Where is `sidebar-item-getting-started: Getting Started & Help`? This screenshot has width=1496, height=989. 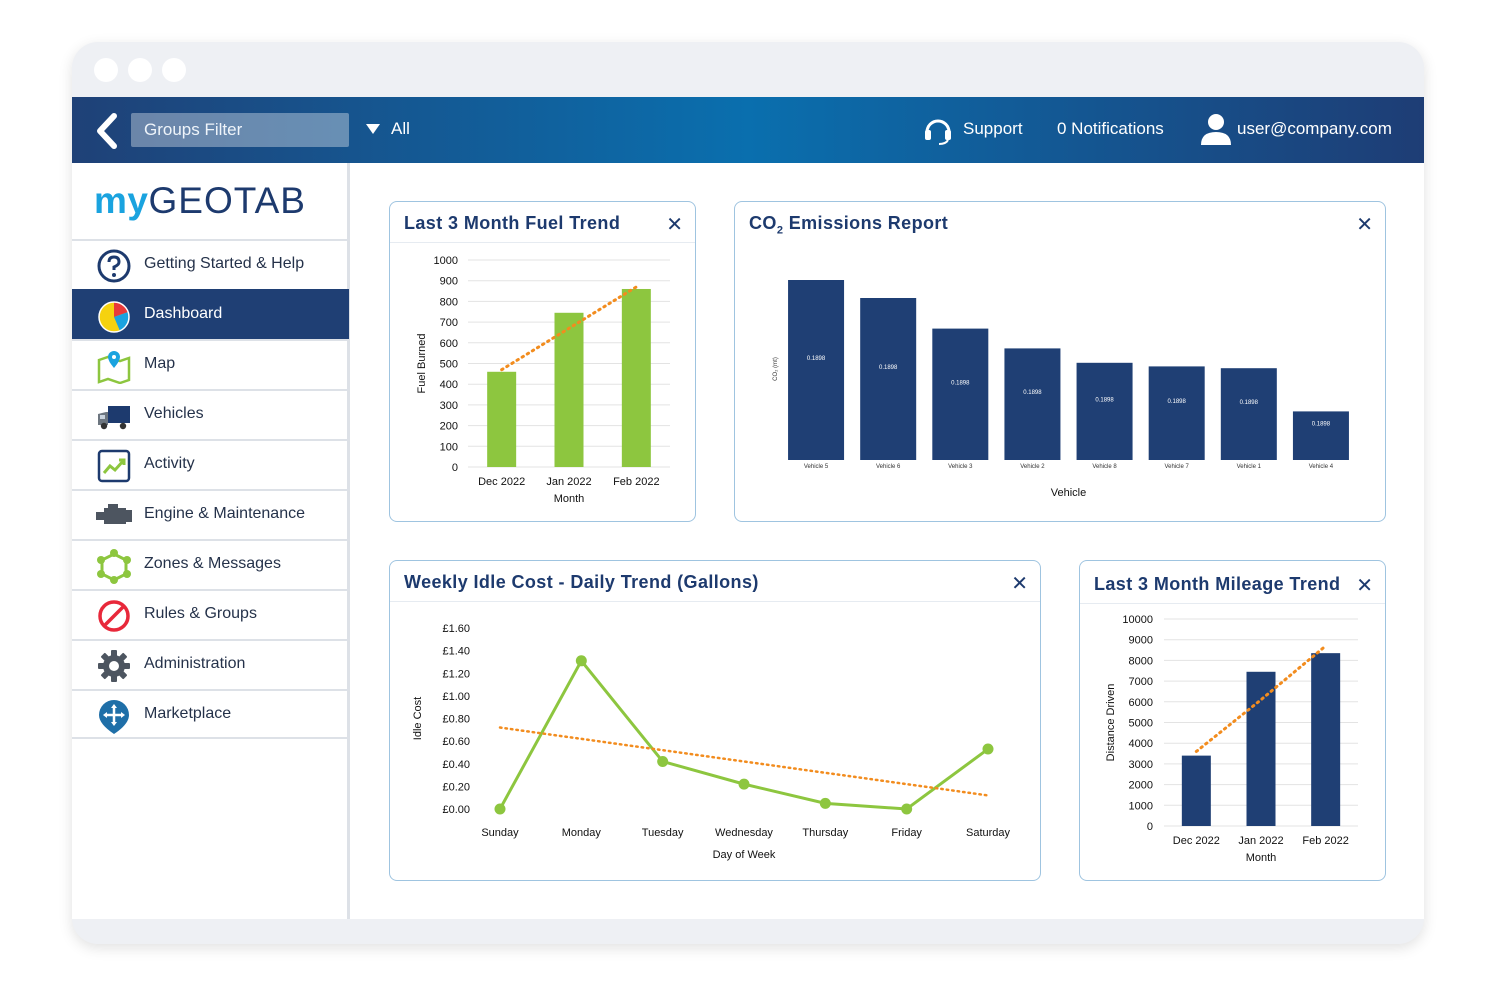 sidebar-item-getting-started: Getting Started & Help is located at coordinates (210, 264).